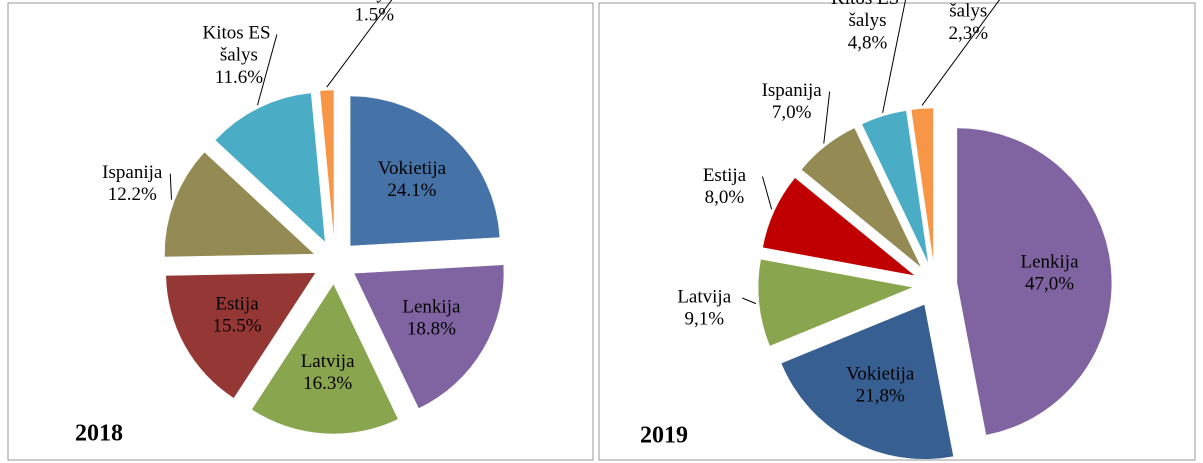 The image size is (1203, 463). Describe the element at coordinates (725, 197) in the screenshot. I see `data-label: 8,0%` at that location.